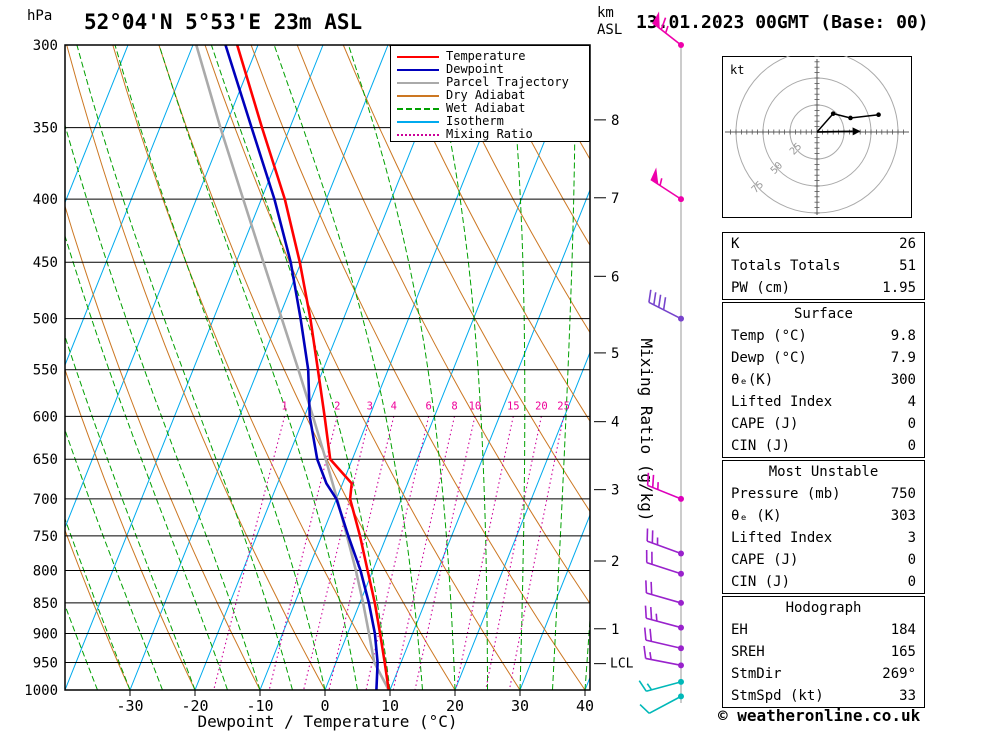  I want to click on svg-text: 6, so click(615, 277).